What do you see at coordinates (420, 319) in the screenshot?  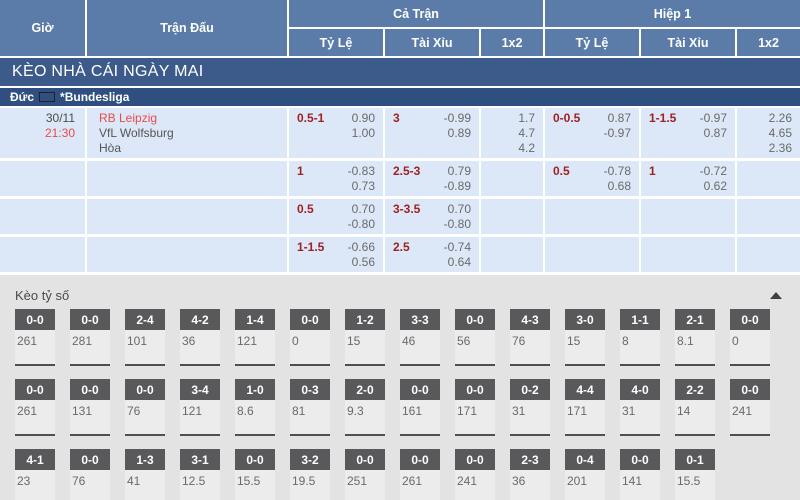 I see `score-label: 3-3` at bounding box center [420, 319].